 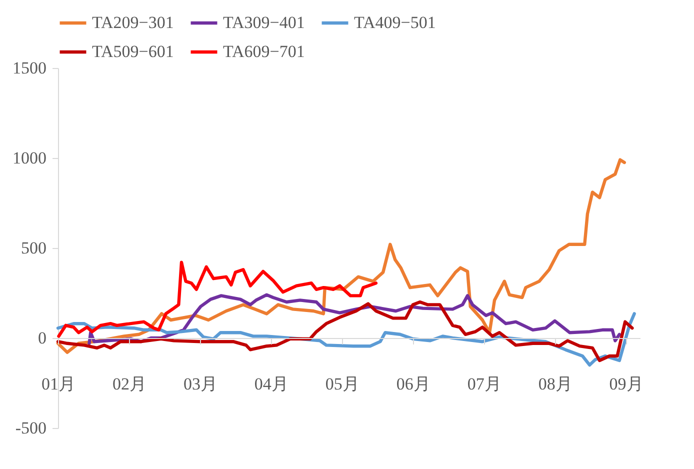 I want to click on x-tick-label: 03月, so click(x=200, y=384).